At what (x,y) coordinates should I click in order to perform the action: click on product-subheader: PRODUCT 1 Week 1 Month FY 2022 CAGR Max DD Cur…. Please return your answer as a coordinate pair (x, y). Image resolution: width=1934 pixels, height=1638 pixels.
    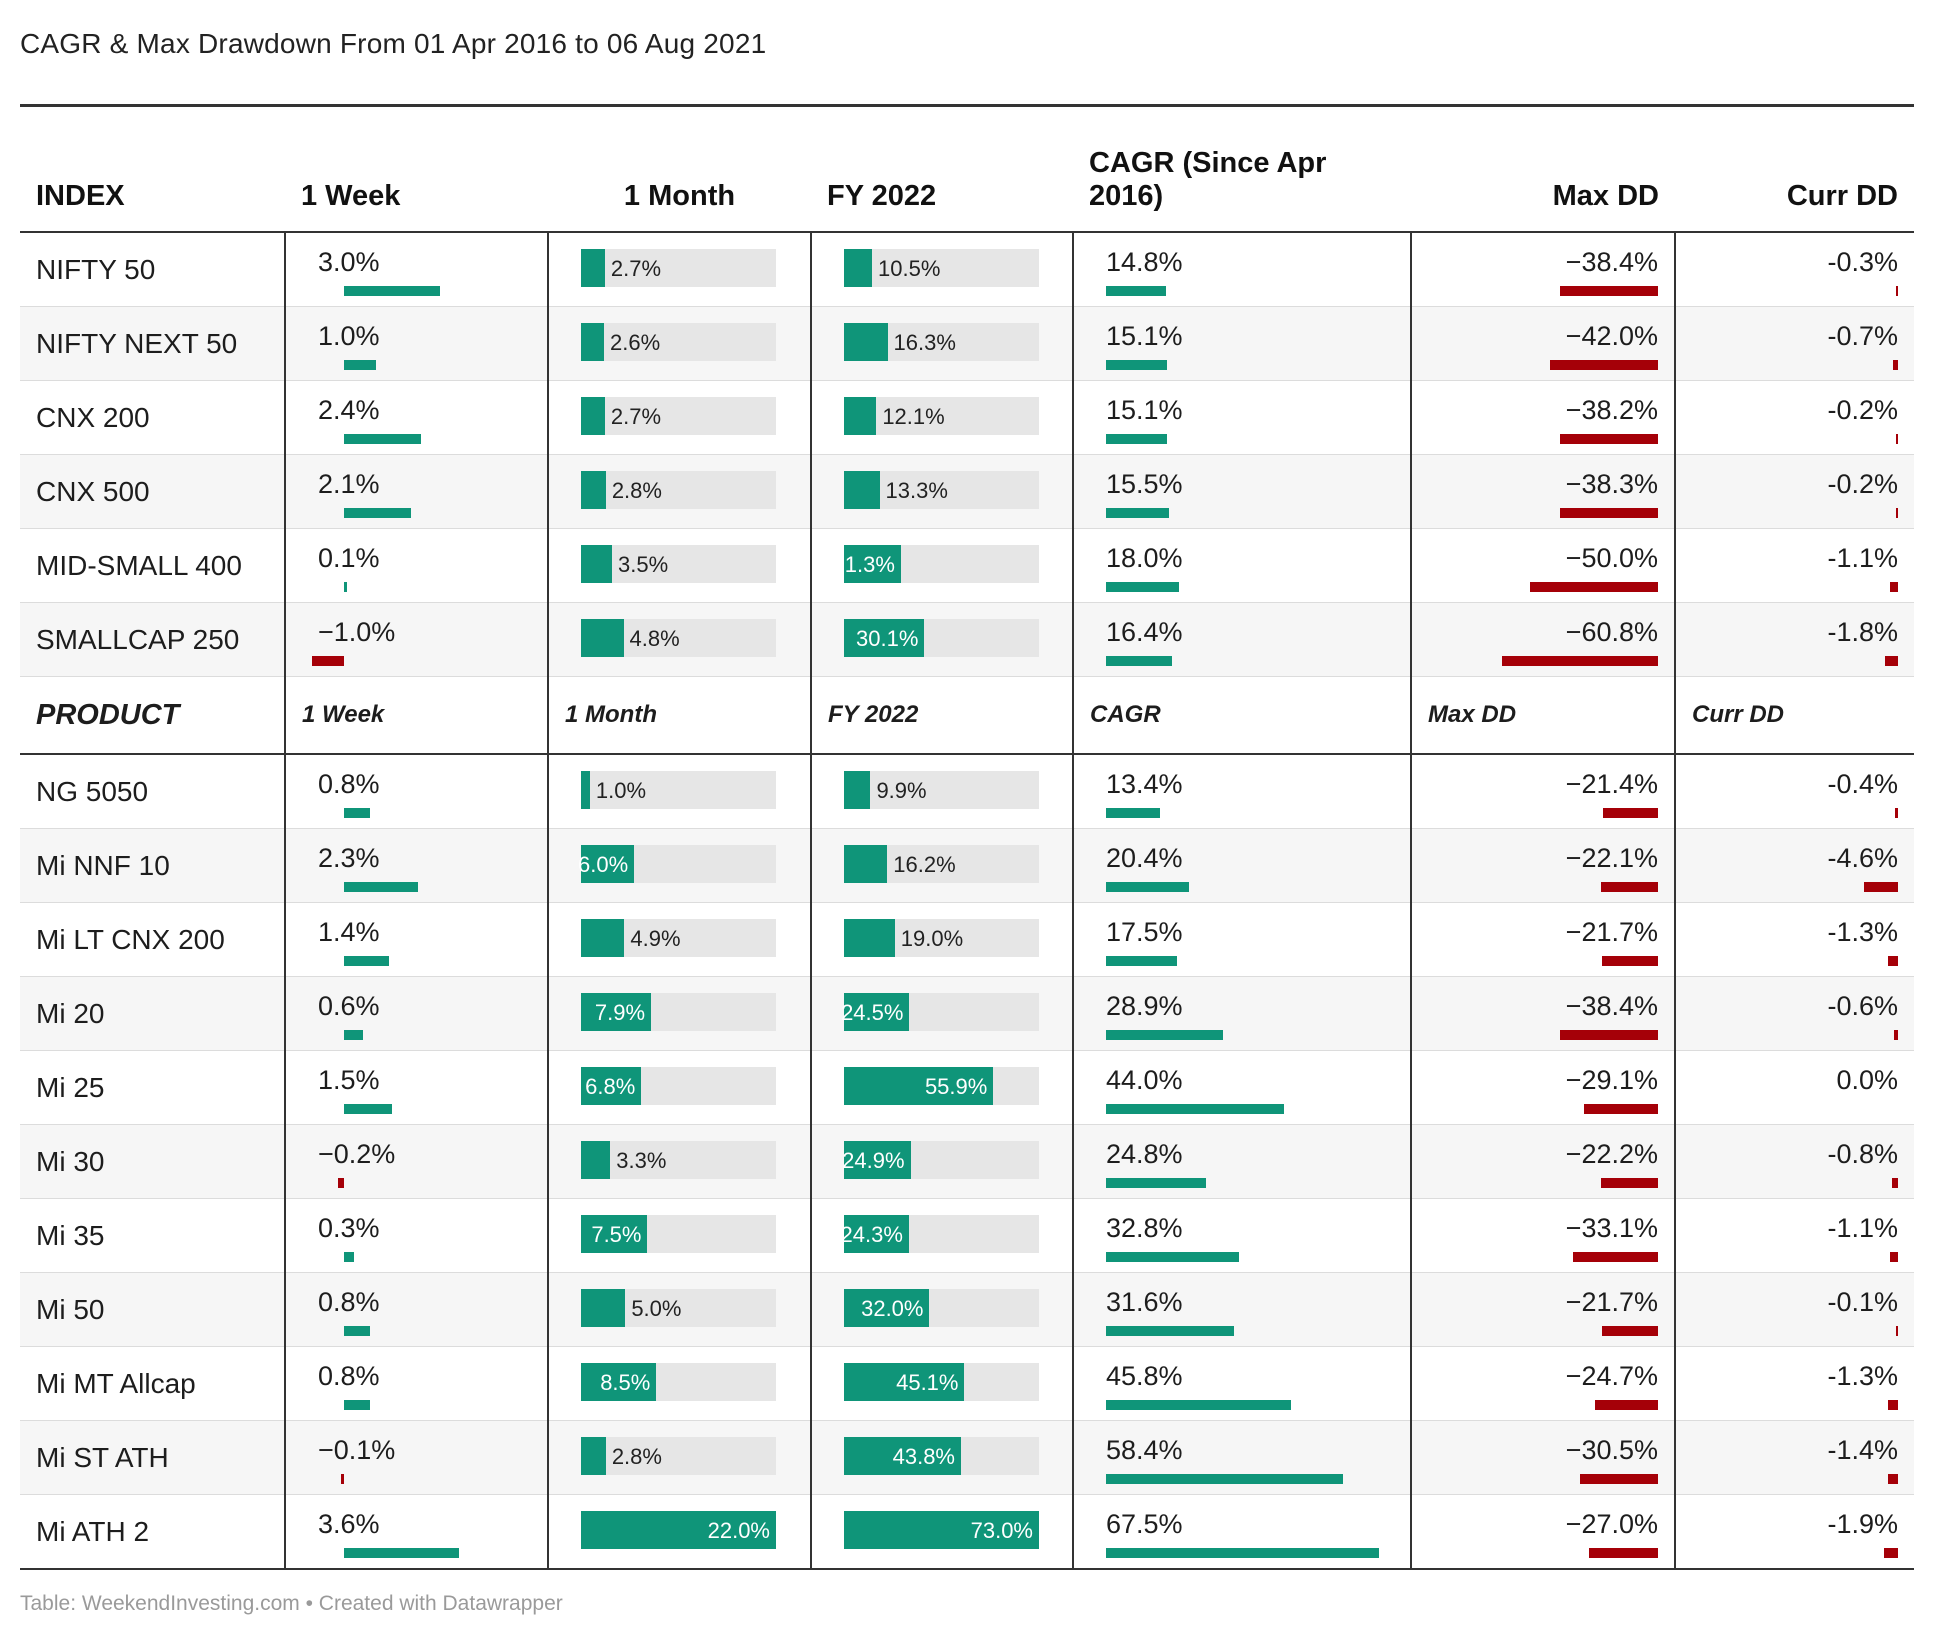
    Looking at the image, I should click on (967, 715).